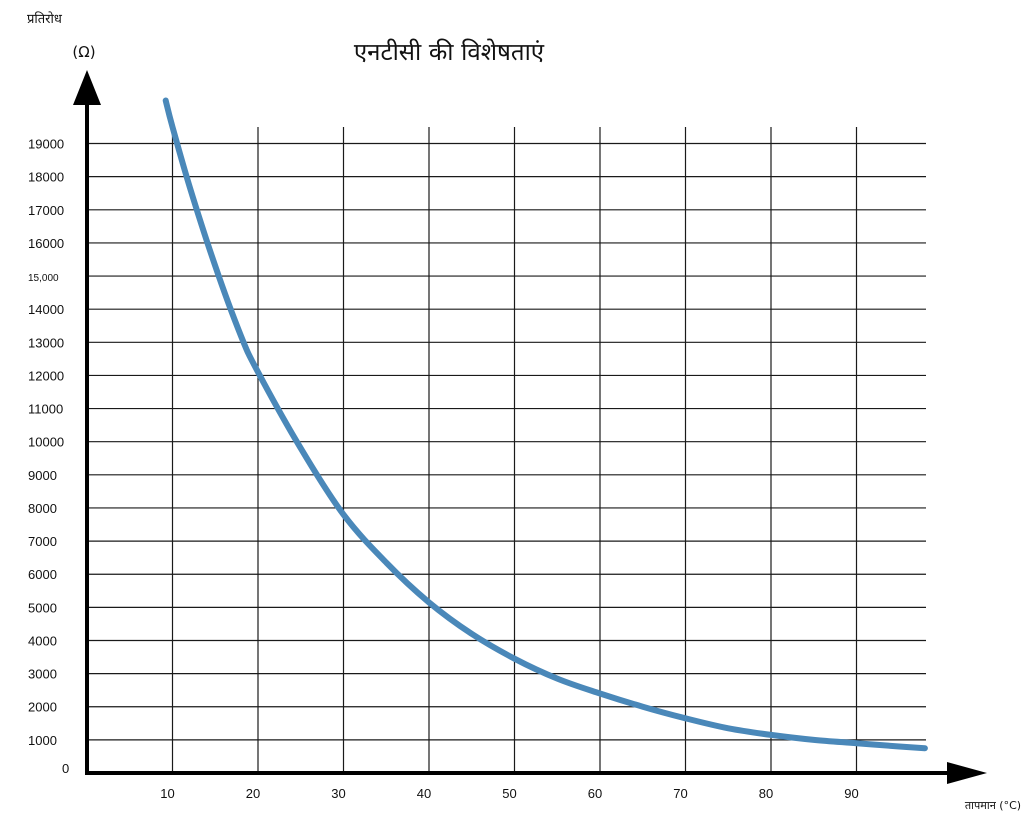 The image size is (1031, 815). What do you see at coordinates (46, 177) in the screenshot?
I see `y-tick-label: 18000` at bounding box center [46, 177].